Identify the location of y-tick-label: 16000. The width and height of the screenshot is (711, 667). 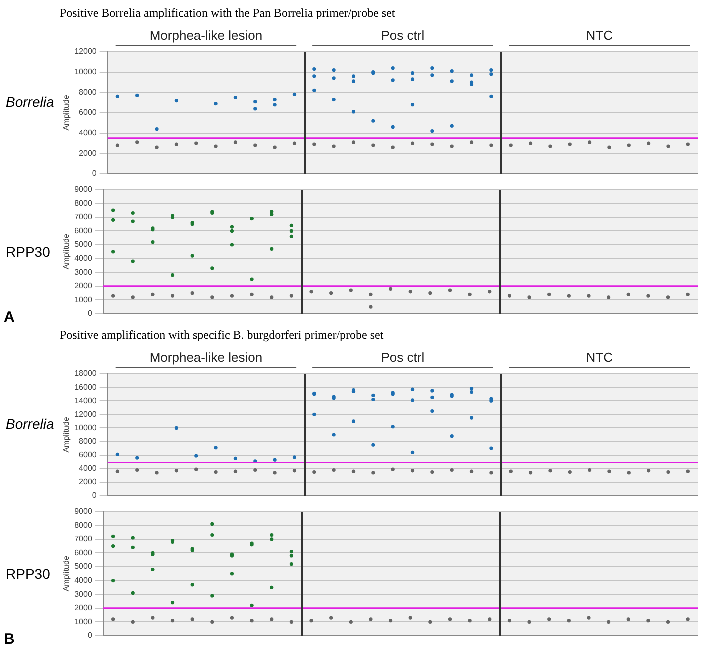
(86, 387).